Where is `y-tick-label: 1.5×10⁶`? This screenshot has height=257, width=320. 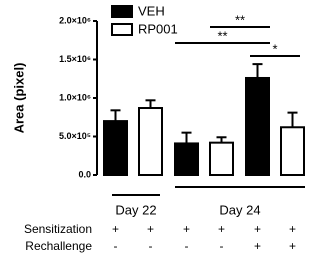
y-tick-label: 1.5×10⁶ is located at coordinates (75, 59).